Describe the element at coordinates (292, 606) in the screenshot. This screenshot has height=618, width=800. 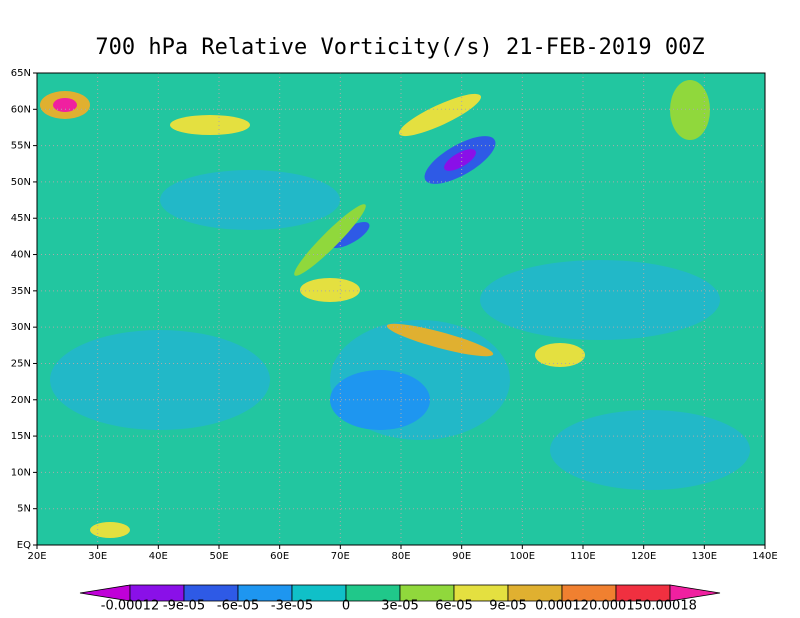
I see `colorbar-label: -3e-05` at that location.